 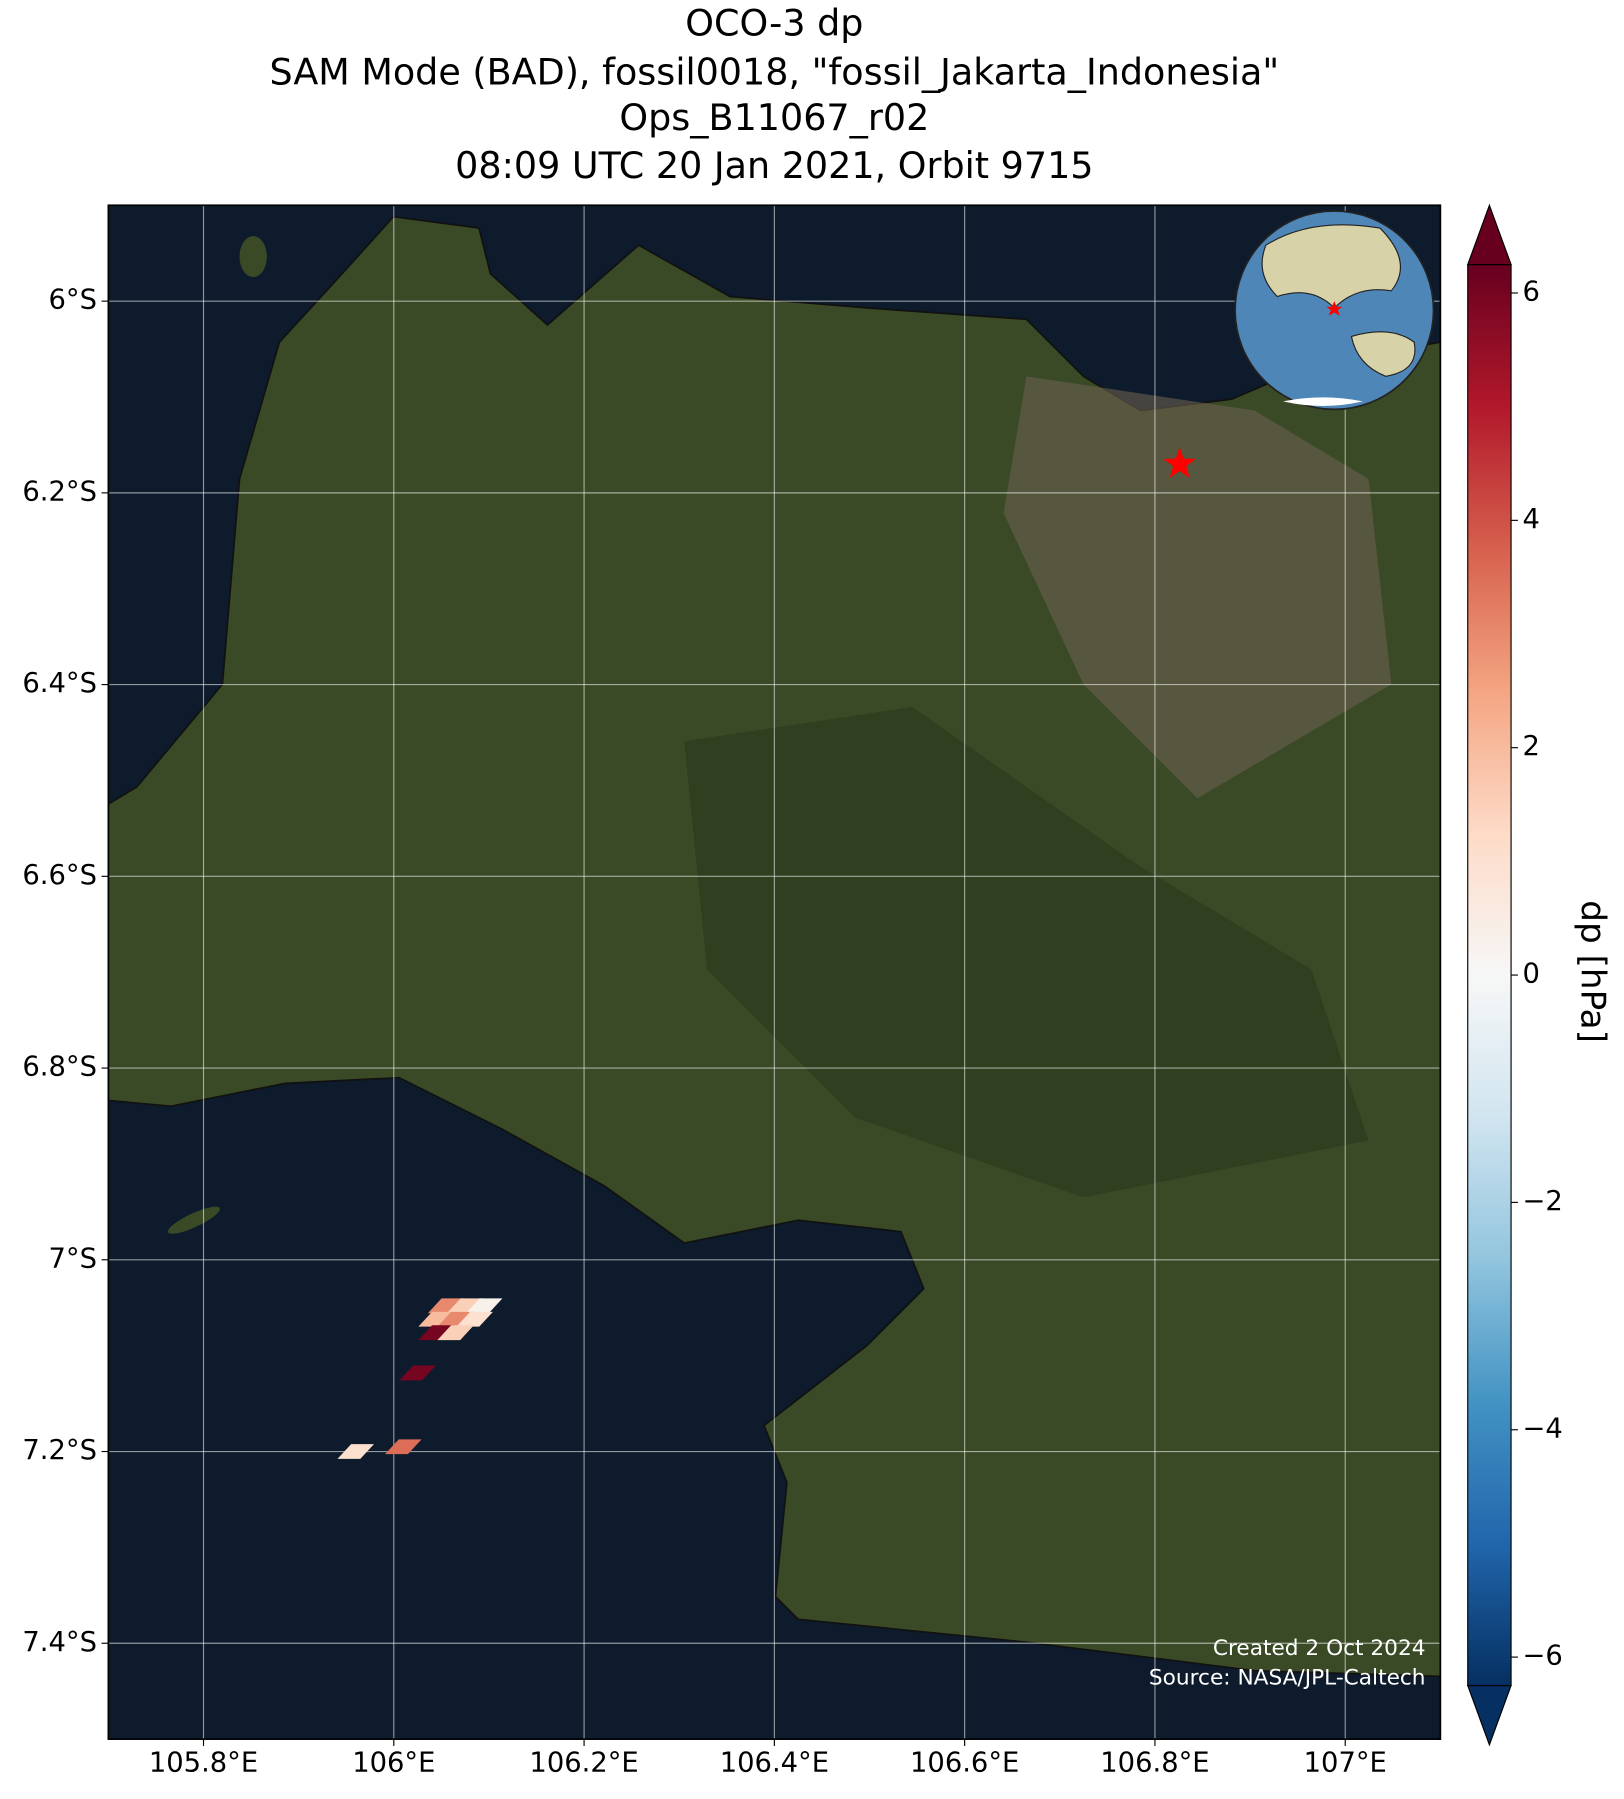 What do you see at coordinates (59, 875) in the screenshot?
I see `y-tick-label: 6.6°S` at bounding box center [59, 875].